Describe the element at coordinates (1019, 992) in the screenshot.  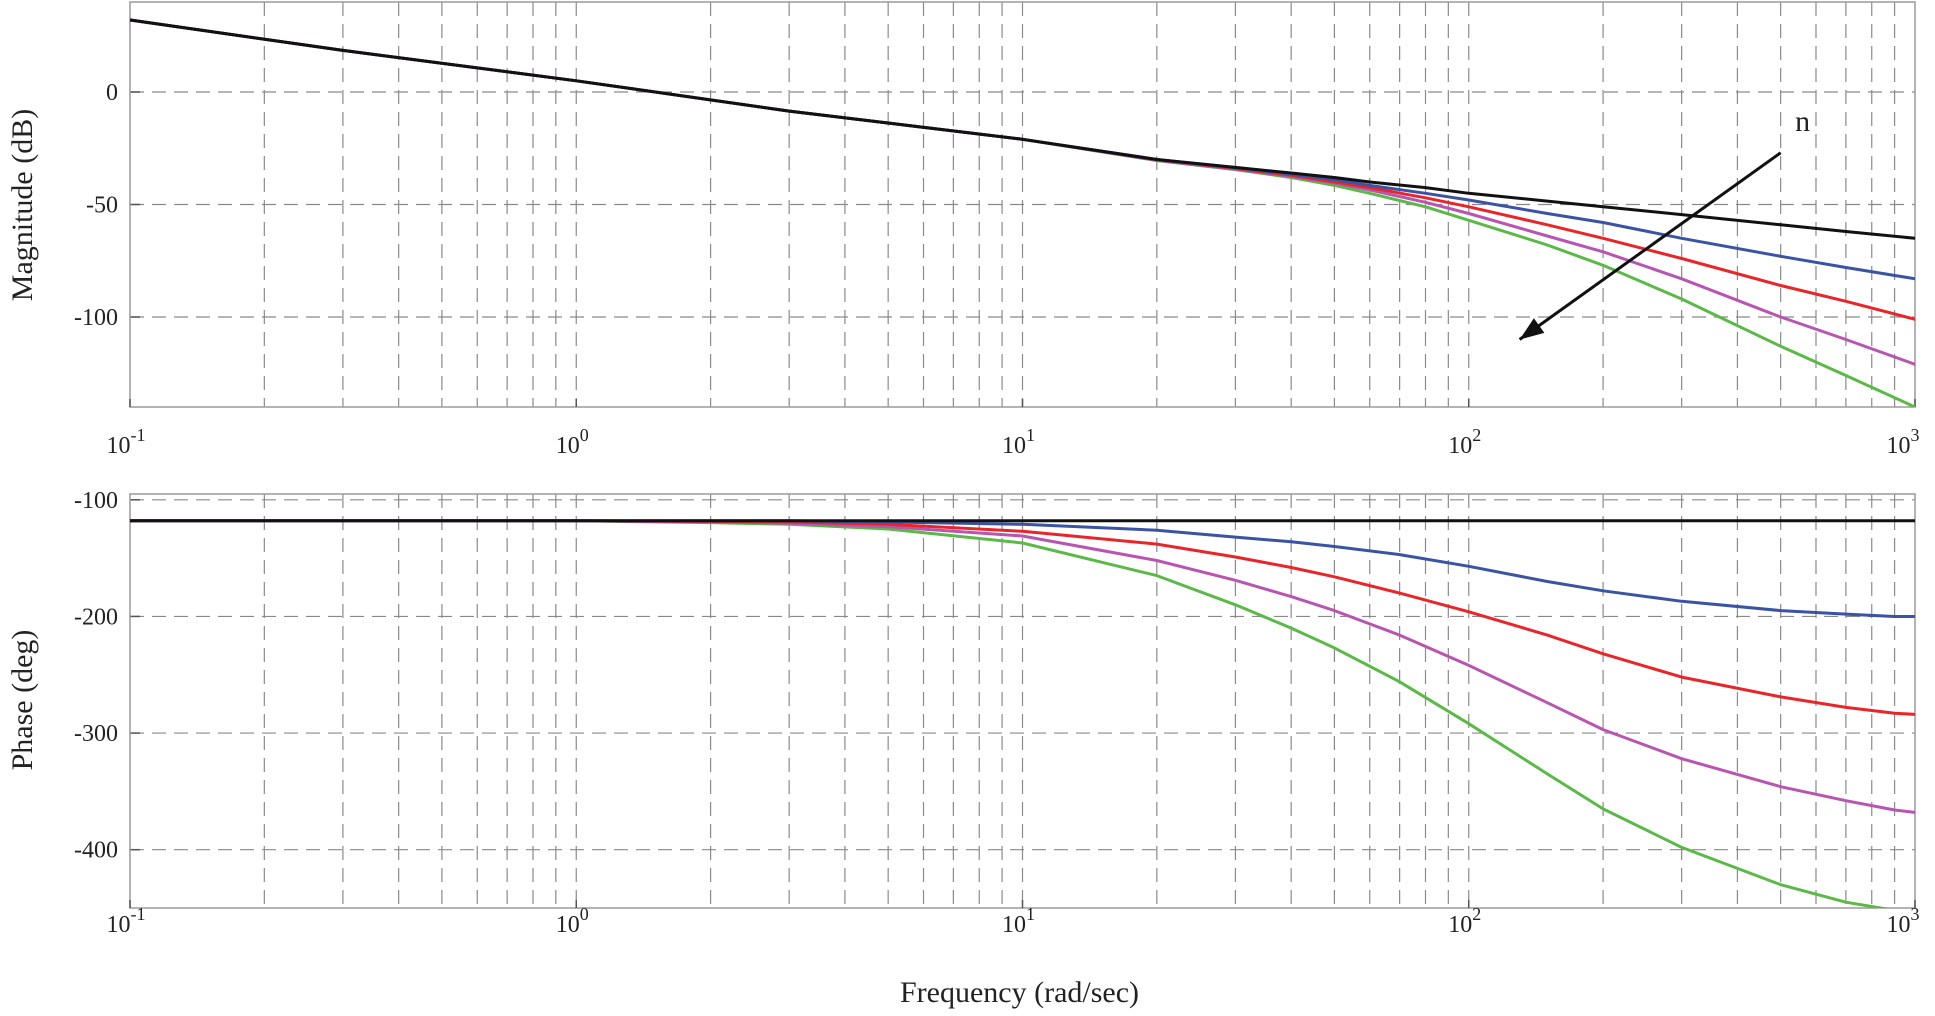
I see `x-axis-label: Frequency (rad/sec)` at that location.